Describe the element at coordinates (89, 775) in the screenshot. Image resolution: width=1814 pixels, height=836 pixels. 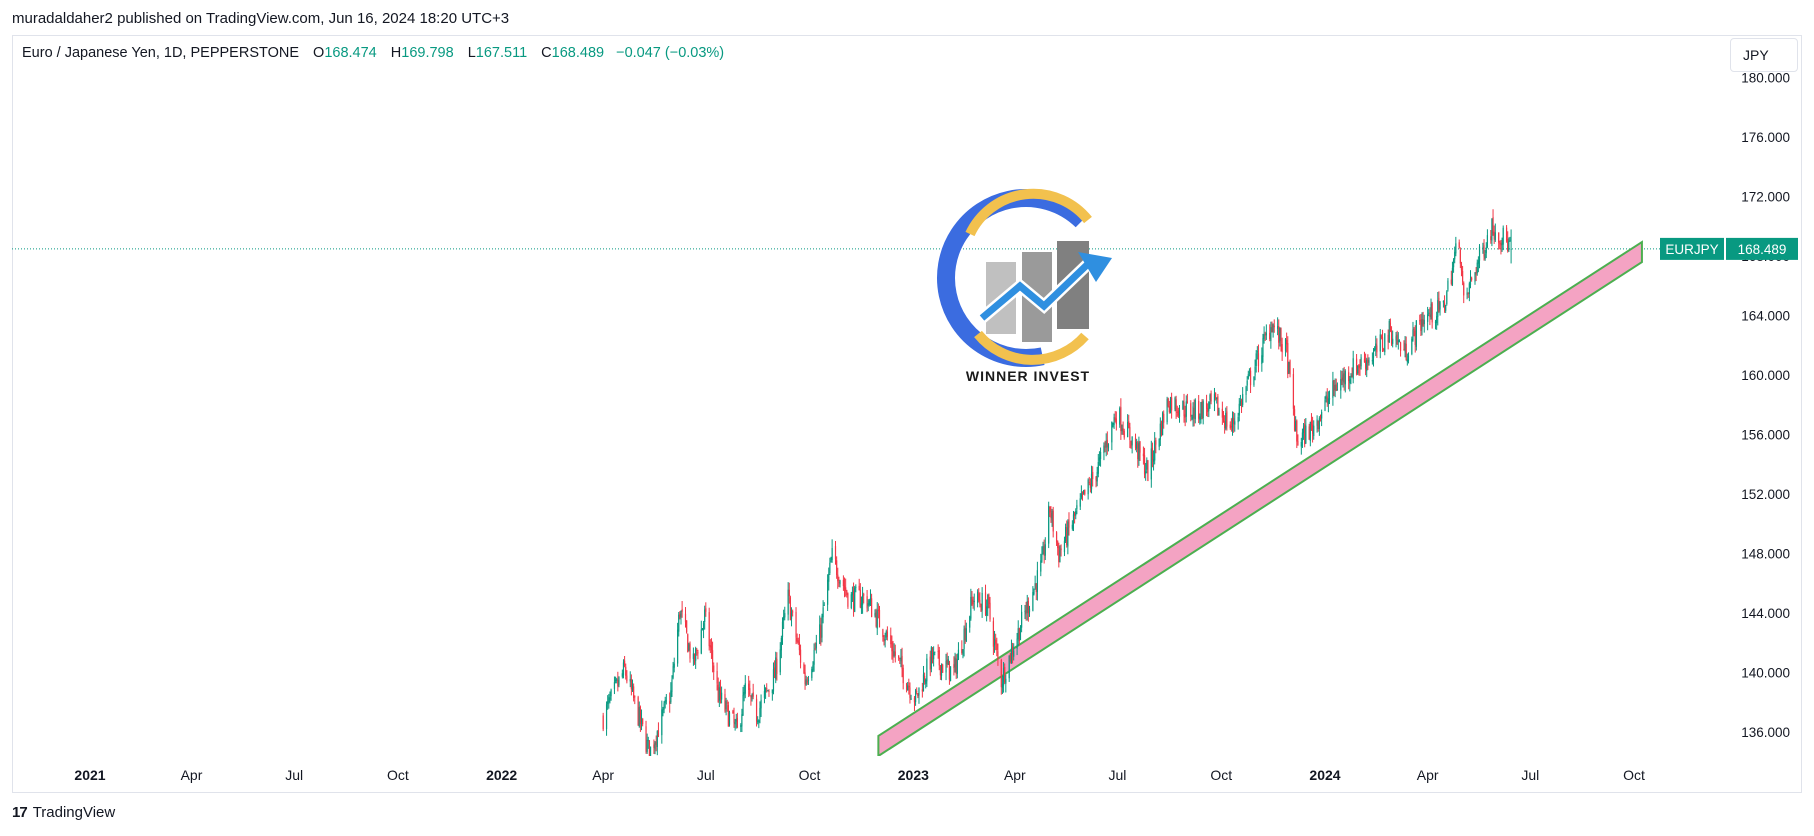
I see `time-tick-label: 2021` at that location.